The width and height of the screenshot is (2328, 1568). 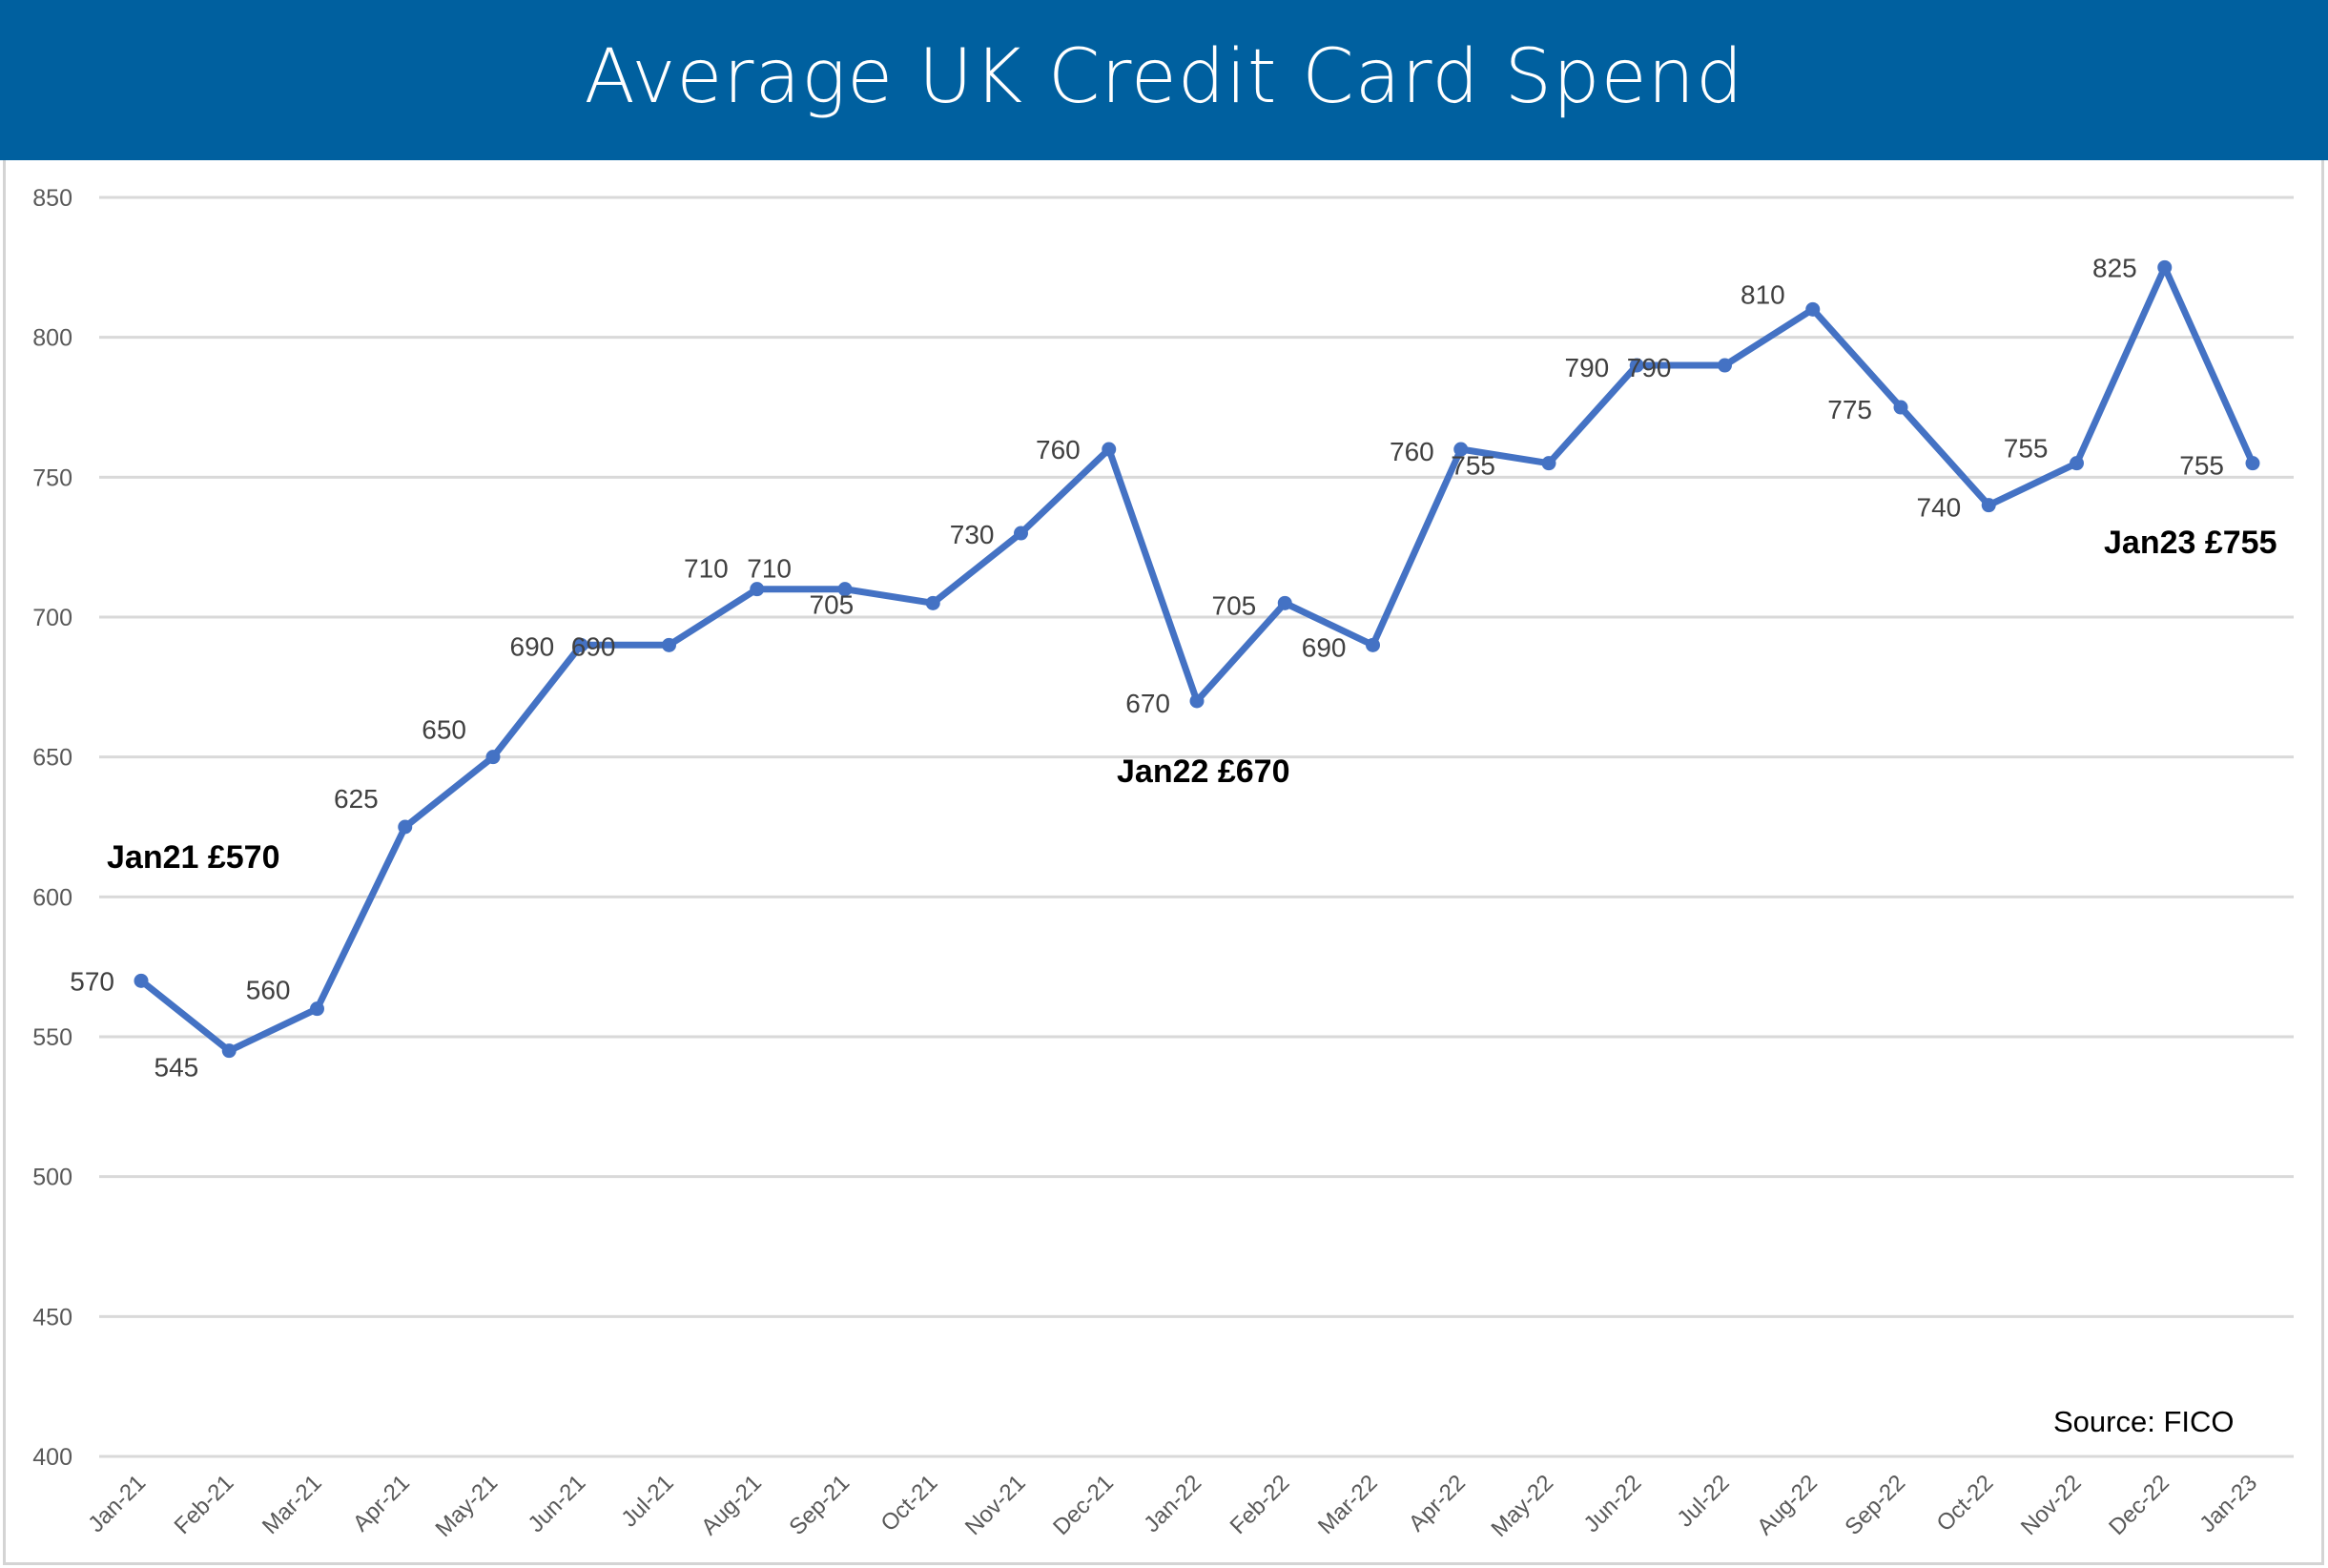 I want to click on data-label: 730, so click(x=972, y=534).